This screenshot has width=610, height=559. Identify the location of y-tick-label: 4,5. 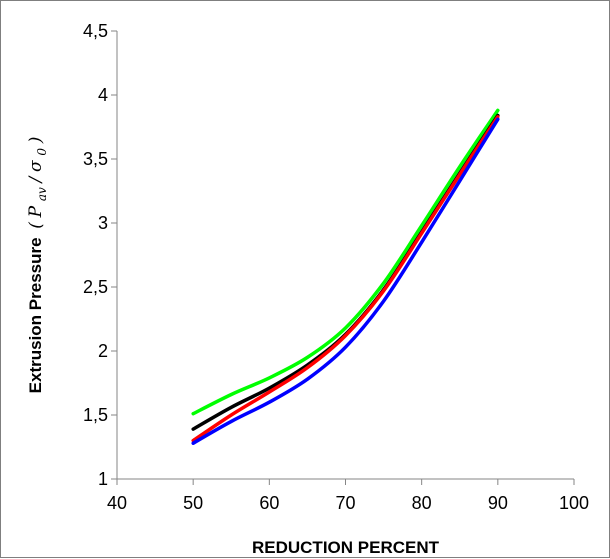
(95, 31).